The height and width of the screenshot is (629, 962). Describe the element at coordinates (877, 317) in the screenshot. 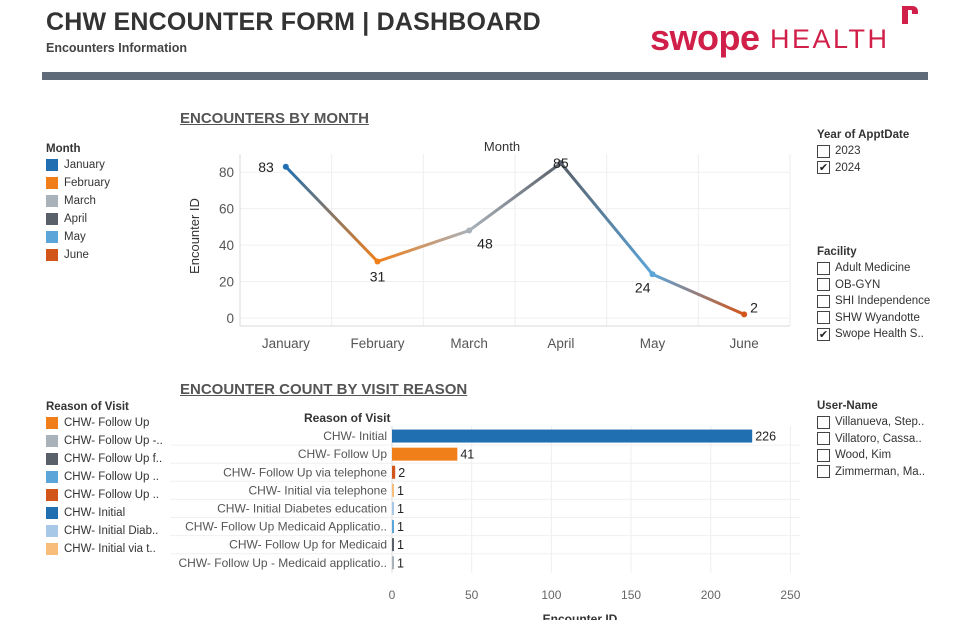

I see `facility-filter-option-label: SHW Wyandotte` at that location.